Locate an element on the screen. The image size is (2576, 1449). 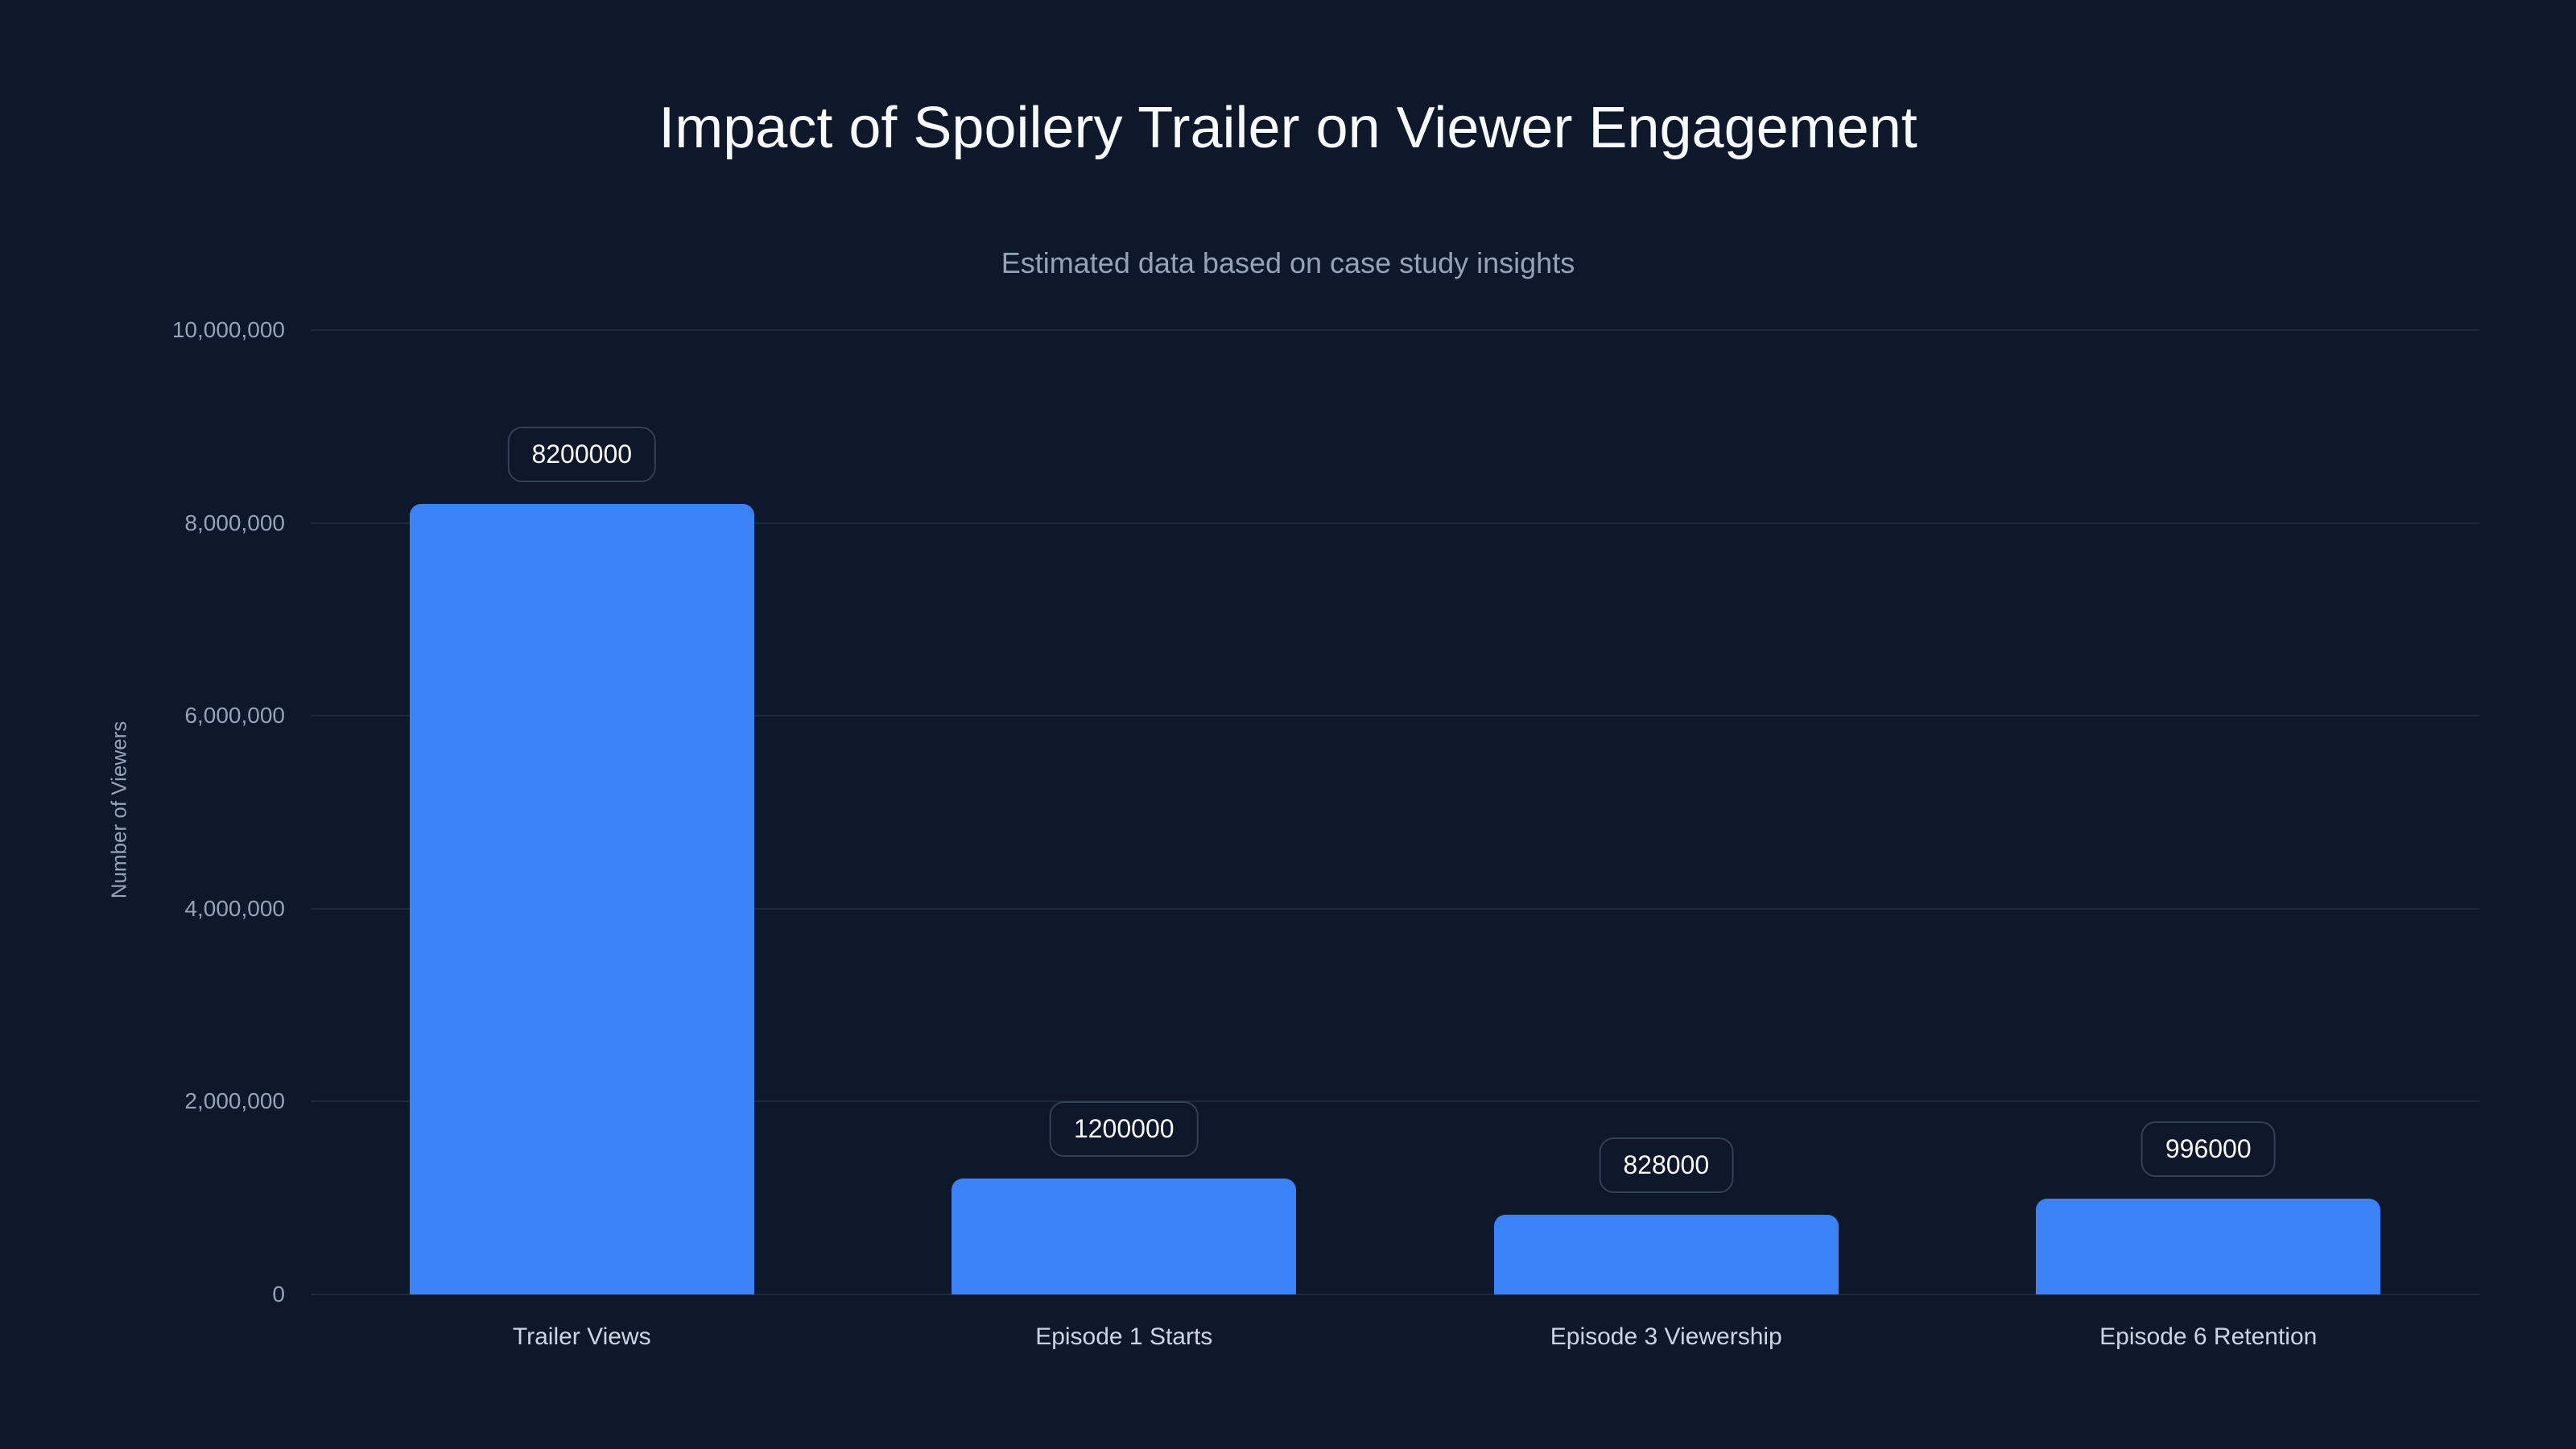
y-tick-label: 2,000,000 is located at coordinates (234, 1101).